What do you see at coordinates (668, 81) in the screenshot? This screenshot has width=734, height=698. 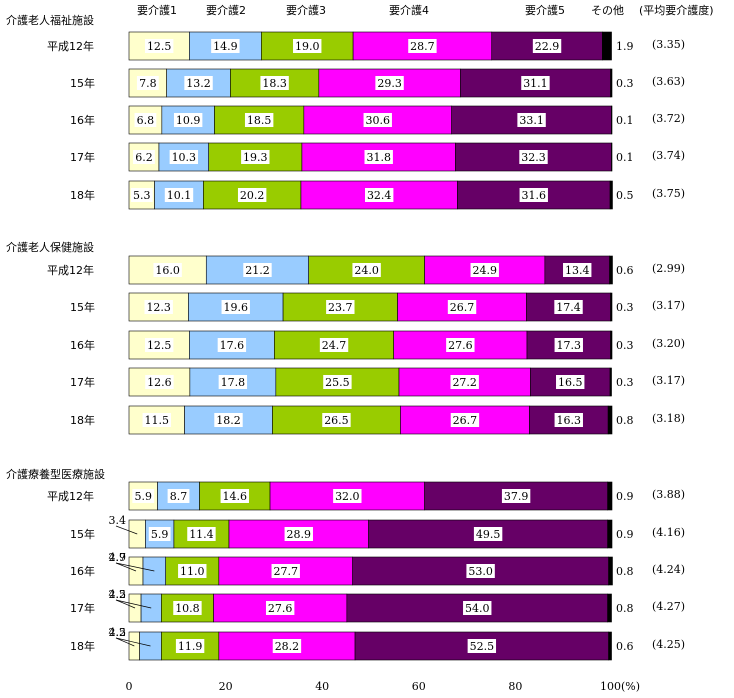 I see `average-care-level: (3.63)` at bounding box center [668, 81].